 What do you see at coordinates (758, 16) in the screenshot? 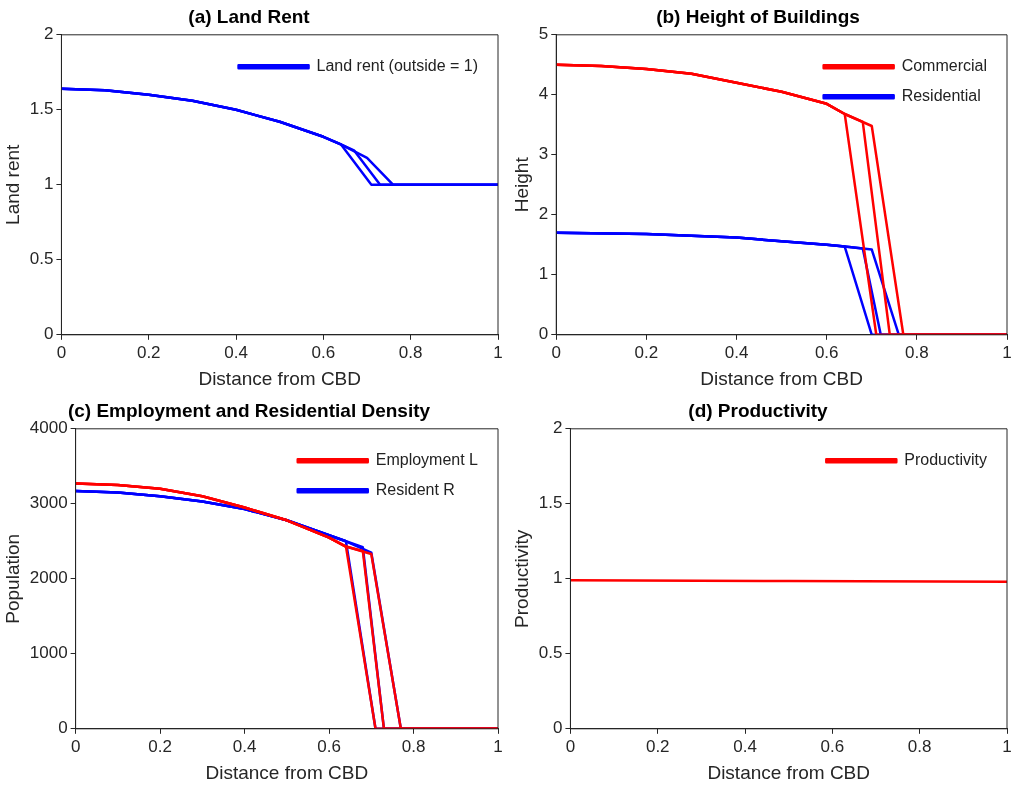
I see `chart-title: (b) Height of Buildings` at bounding box center [758, 16].